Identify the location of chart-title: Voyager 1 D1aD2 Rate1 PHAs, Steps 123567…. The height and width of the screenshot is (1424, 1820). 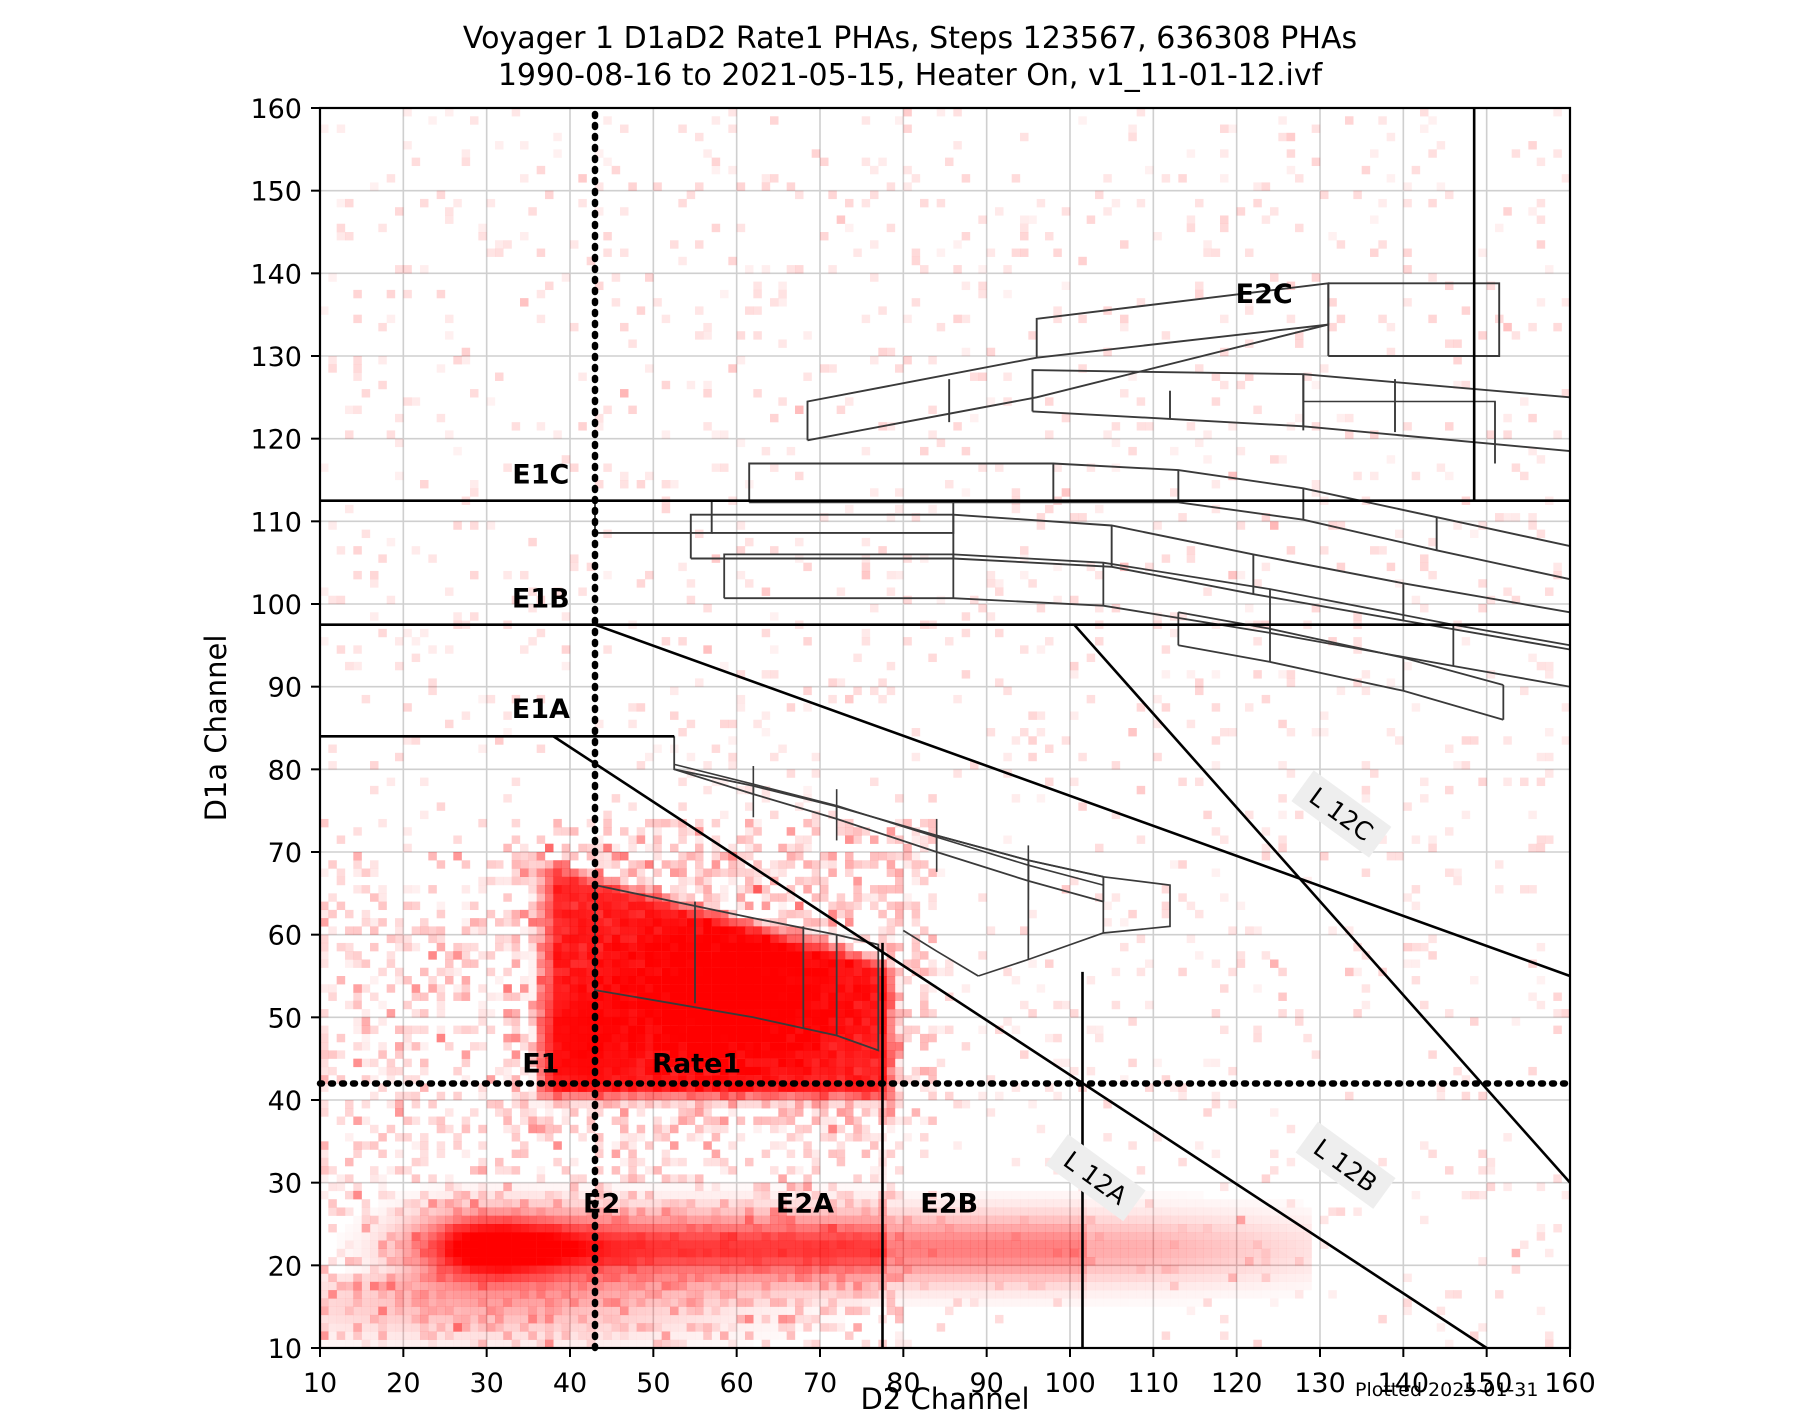
(910, 38).